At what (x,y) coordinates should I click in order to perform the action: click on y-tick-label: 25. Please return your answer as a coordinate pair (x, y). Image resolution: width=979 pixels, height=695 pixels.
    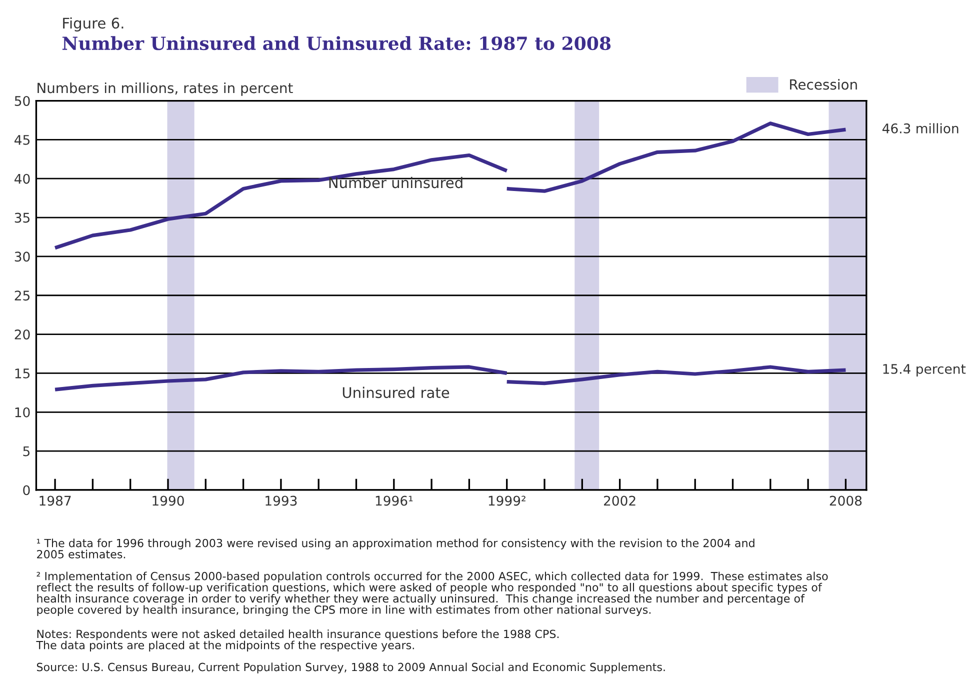
    Looking at the image, I should click on (22, 295).